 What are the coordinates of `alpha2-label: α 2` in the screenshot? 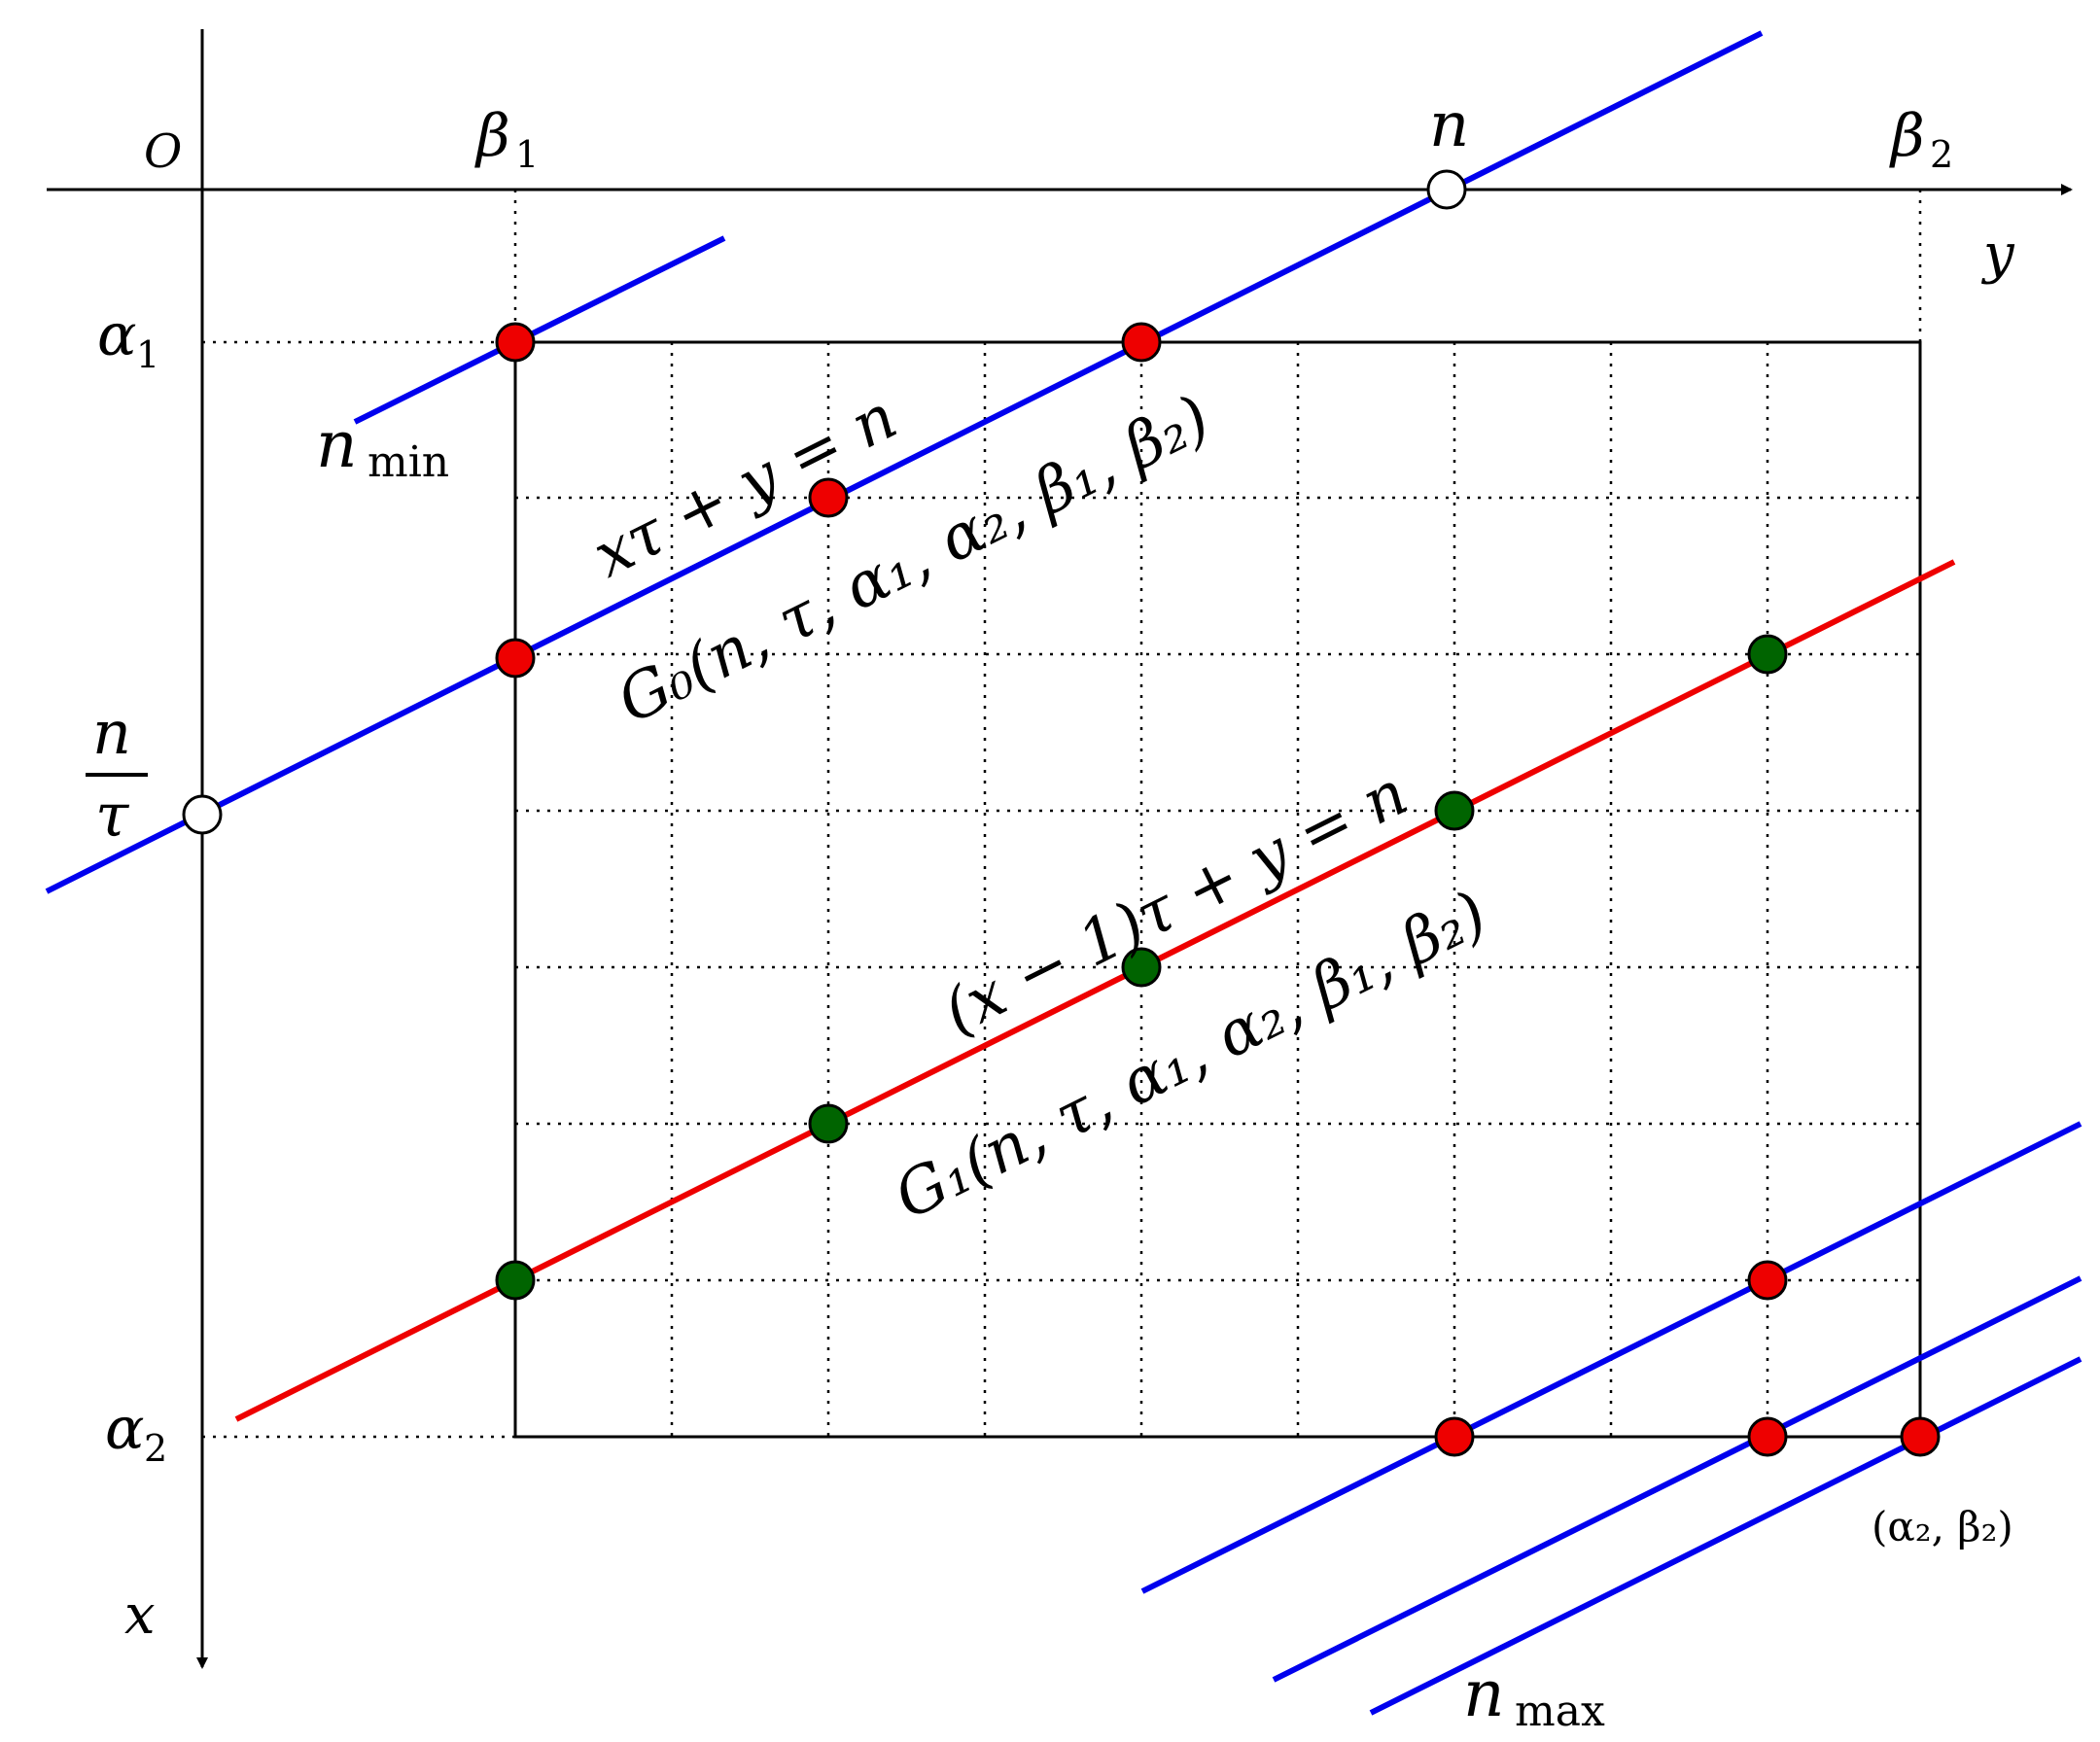 It's located at (136, 1432).